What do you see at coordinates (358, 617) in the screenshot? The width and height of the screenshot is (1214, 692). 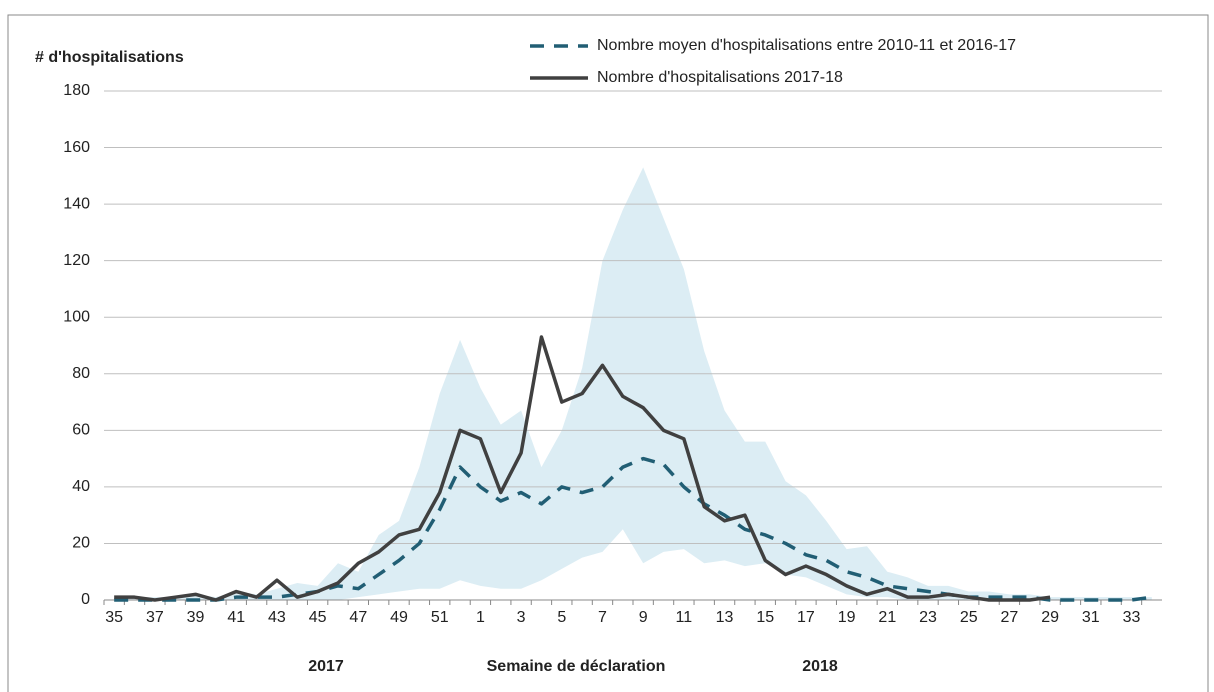 I see `x-tick-label: 47` at bounding box center [358, 617].